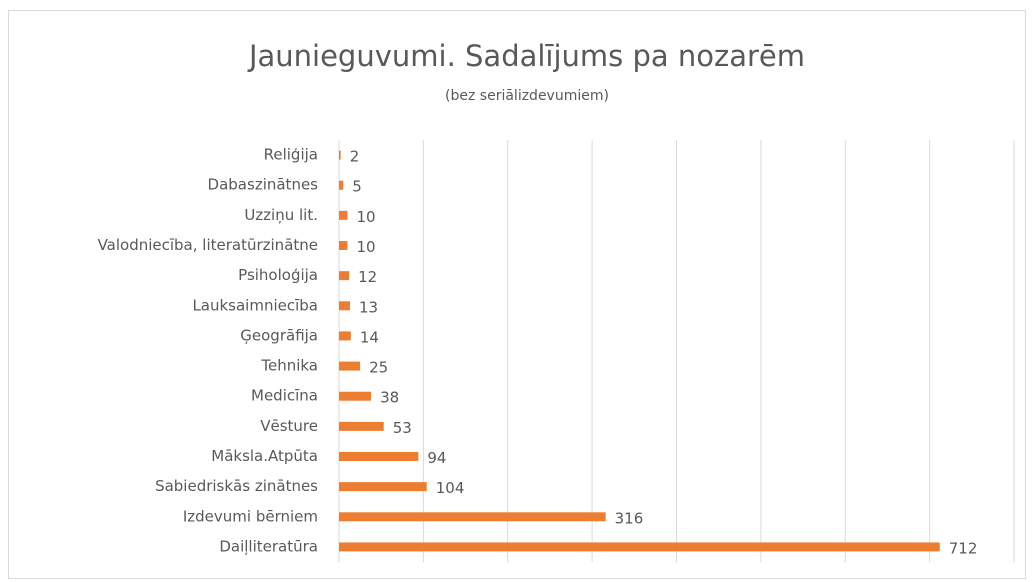  I want to click on value-label: 94, so click(436, 458).